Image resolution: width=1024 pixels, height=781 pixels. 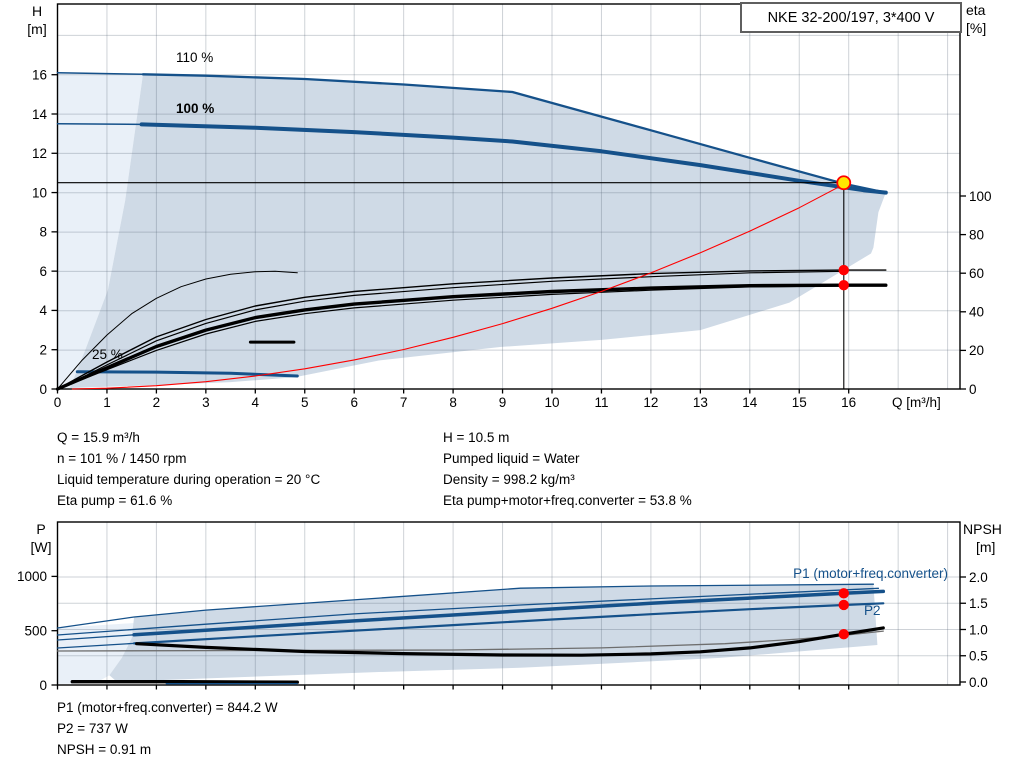 I want to click on eta-total-point, so click(x=843, y=285).